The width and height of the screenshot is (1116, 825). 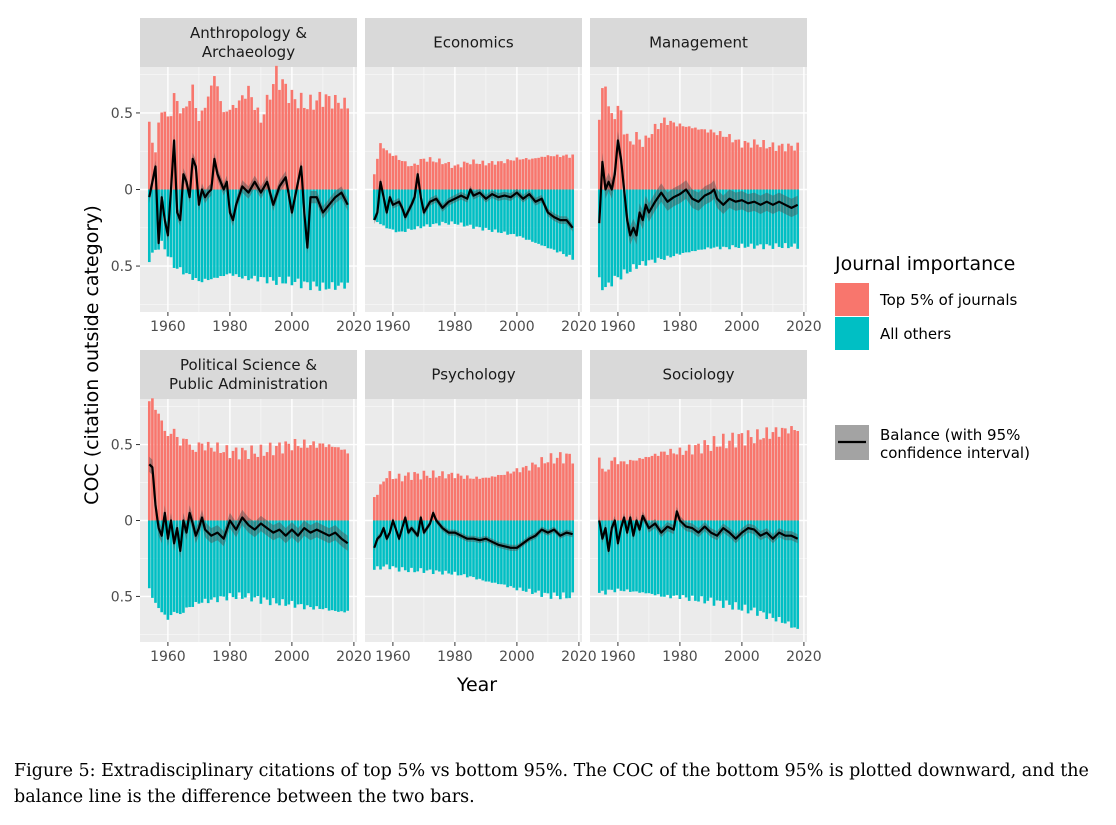 I want to click on x-tick-label: 1960, so click(x=618, y=327).